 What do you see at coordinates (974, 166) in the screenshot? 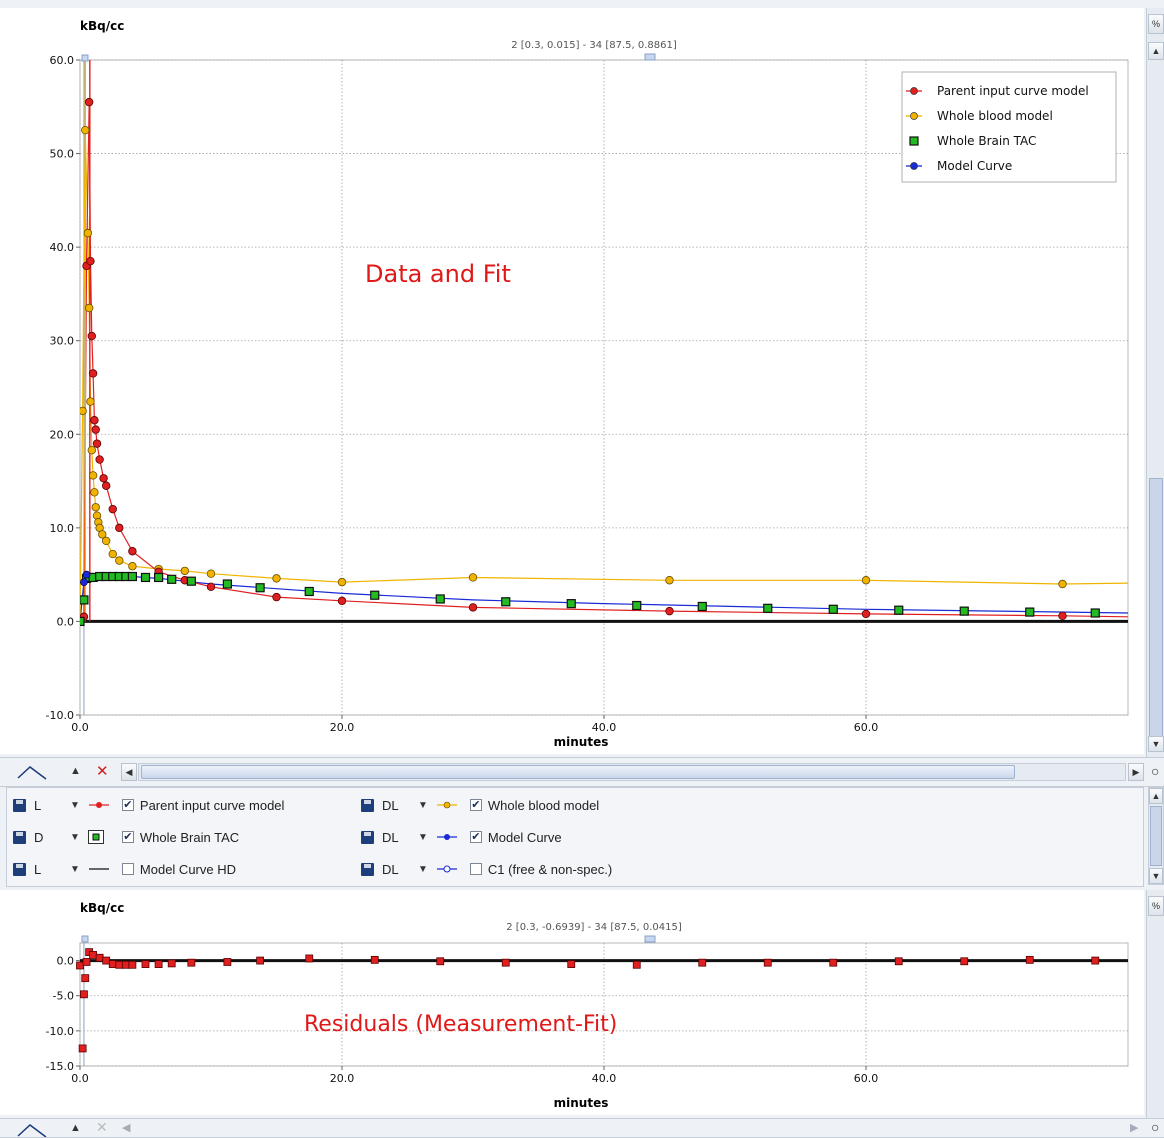
I see `legend-label: Model Curve` at bounding box center [974, 166].